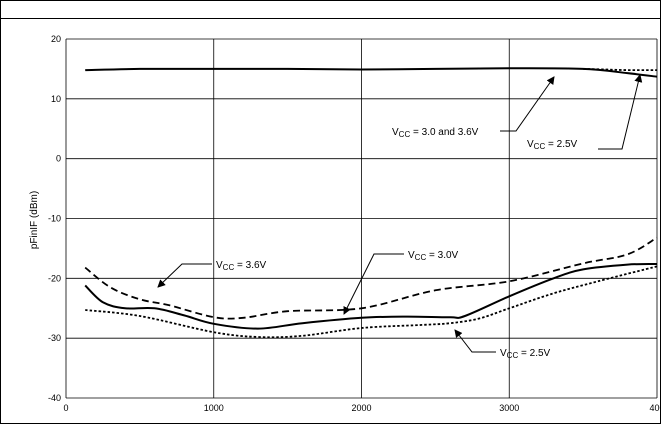 The height and width of the screenshot is (424, 661). What do you see at coordinates (56, 99) in the screenshot?
I see `y-tick-label: 10` at bounding box center [56, 99].